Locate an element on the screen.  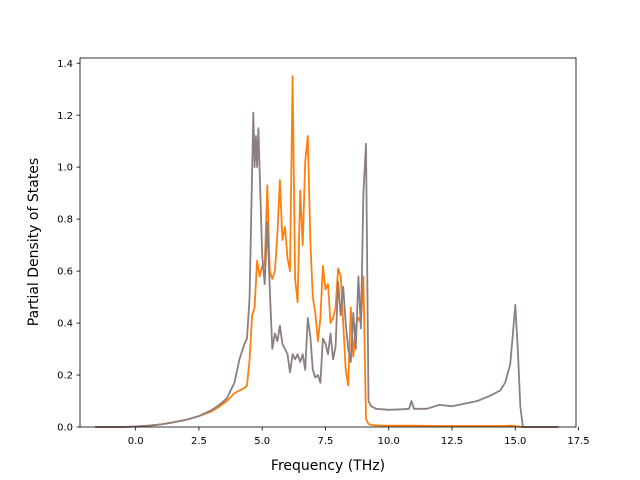
x-tick-label: 17.5 is located at coordinates (578, 441).